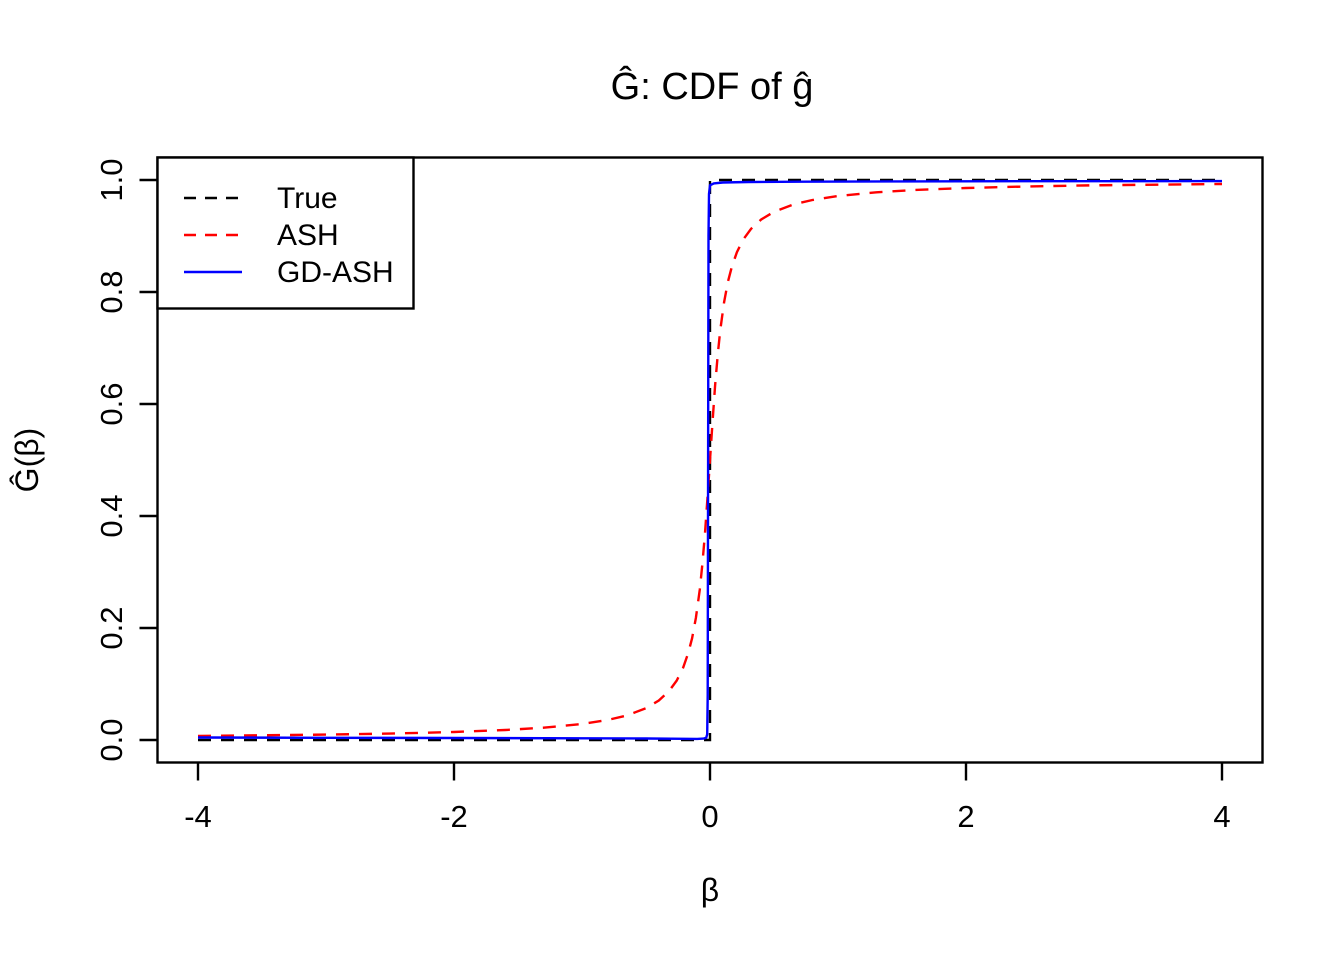 This screenshot has height=965, width=1344. I want to click on y-tick-label: 0.0, so click(111, 739).